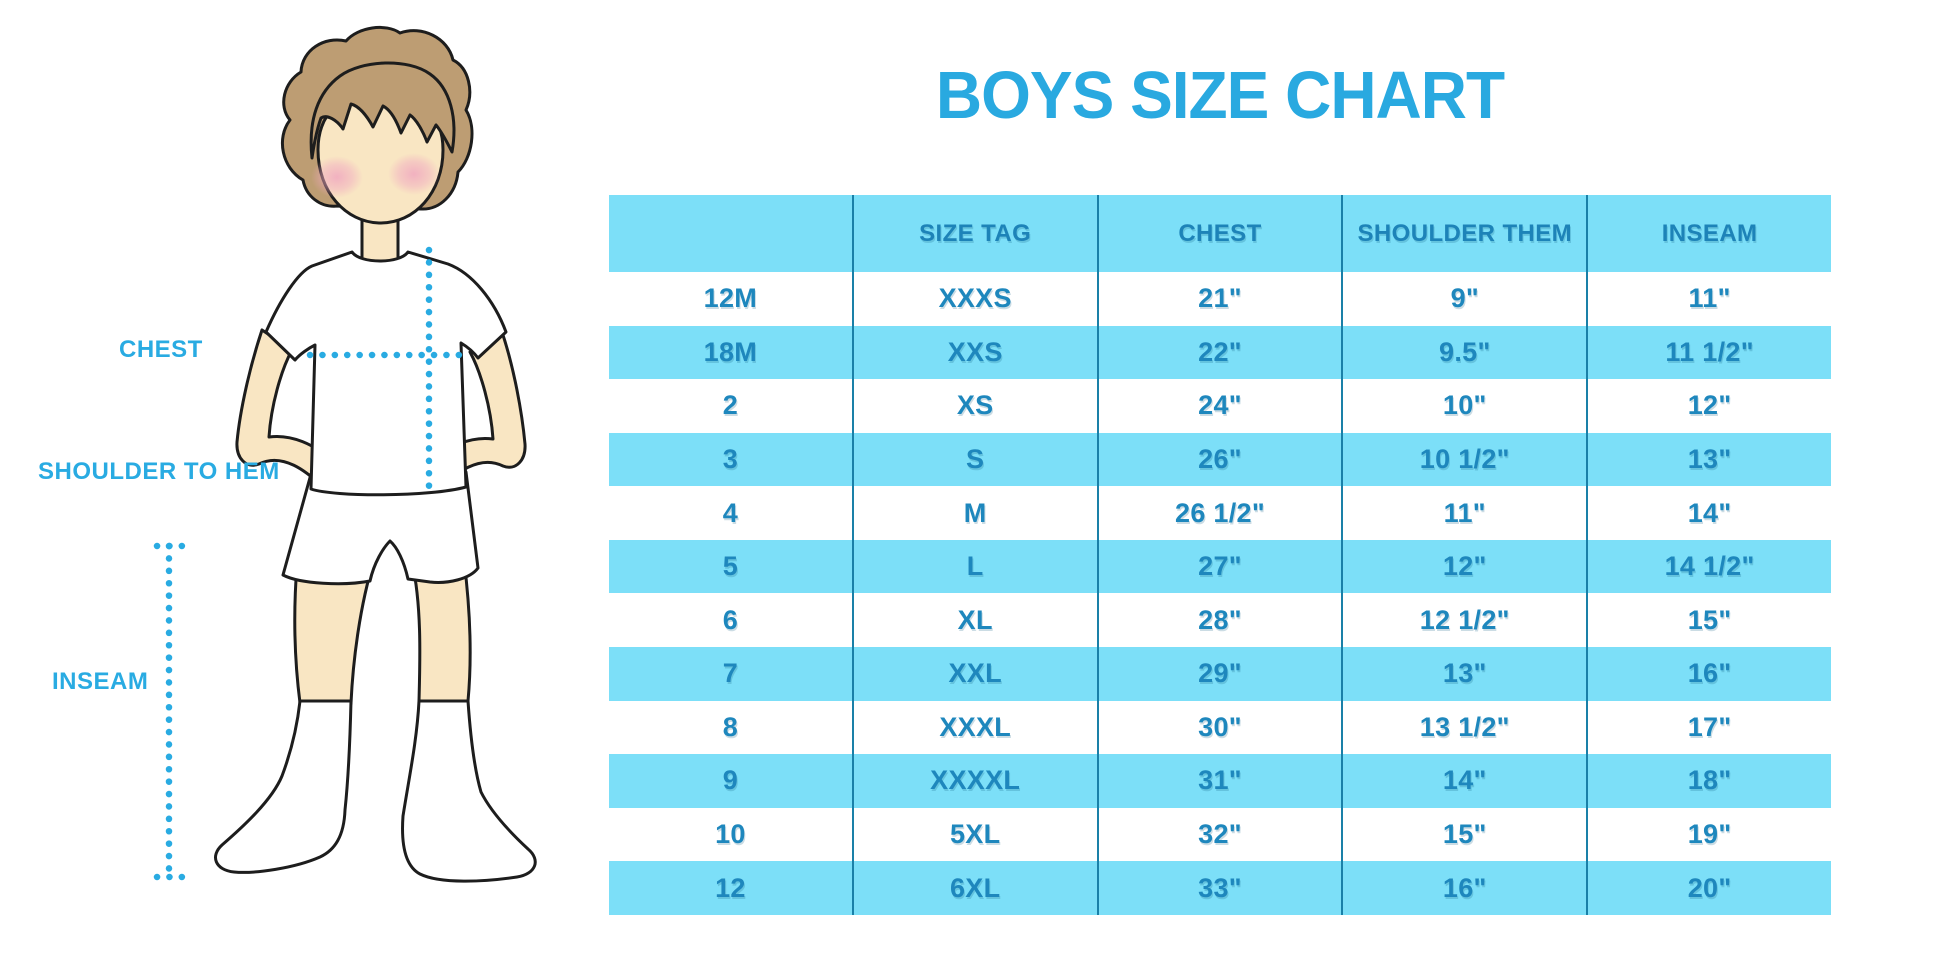  I want to click on header-cell-chest: CHEST, so click(1219, 233).